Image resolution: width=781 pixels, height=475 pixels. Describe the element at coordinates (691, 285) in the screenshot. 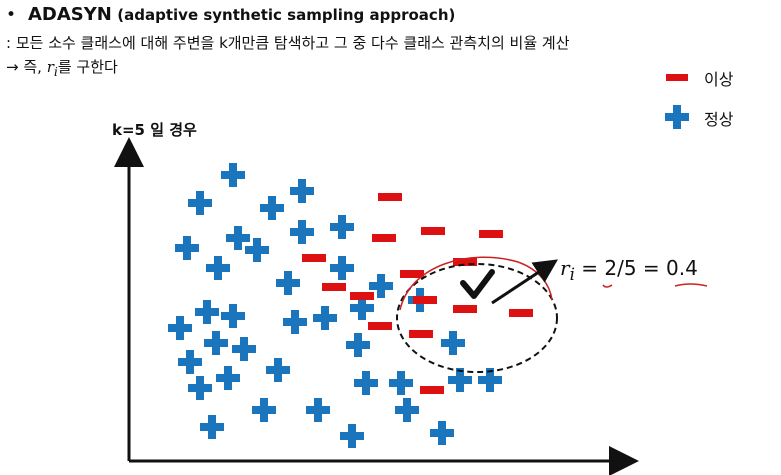

I see `underline-scribble` at that location.